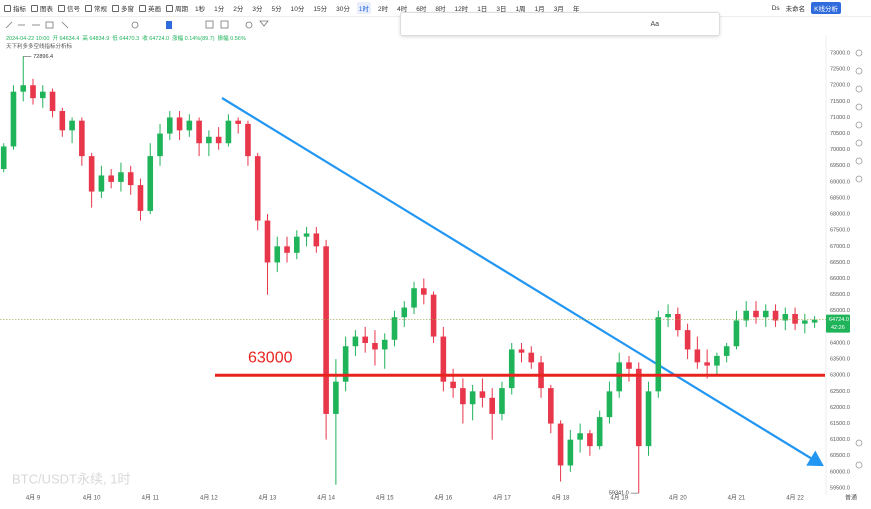 Image resolution: width=871 pixels, height=509 pixels. Describe the element at coordinates (840, 118) in the screenshot. I see `y-tick-label: 71000.0` at that location.